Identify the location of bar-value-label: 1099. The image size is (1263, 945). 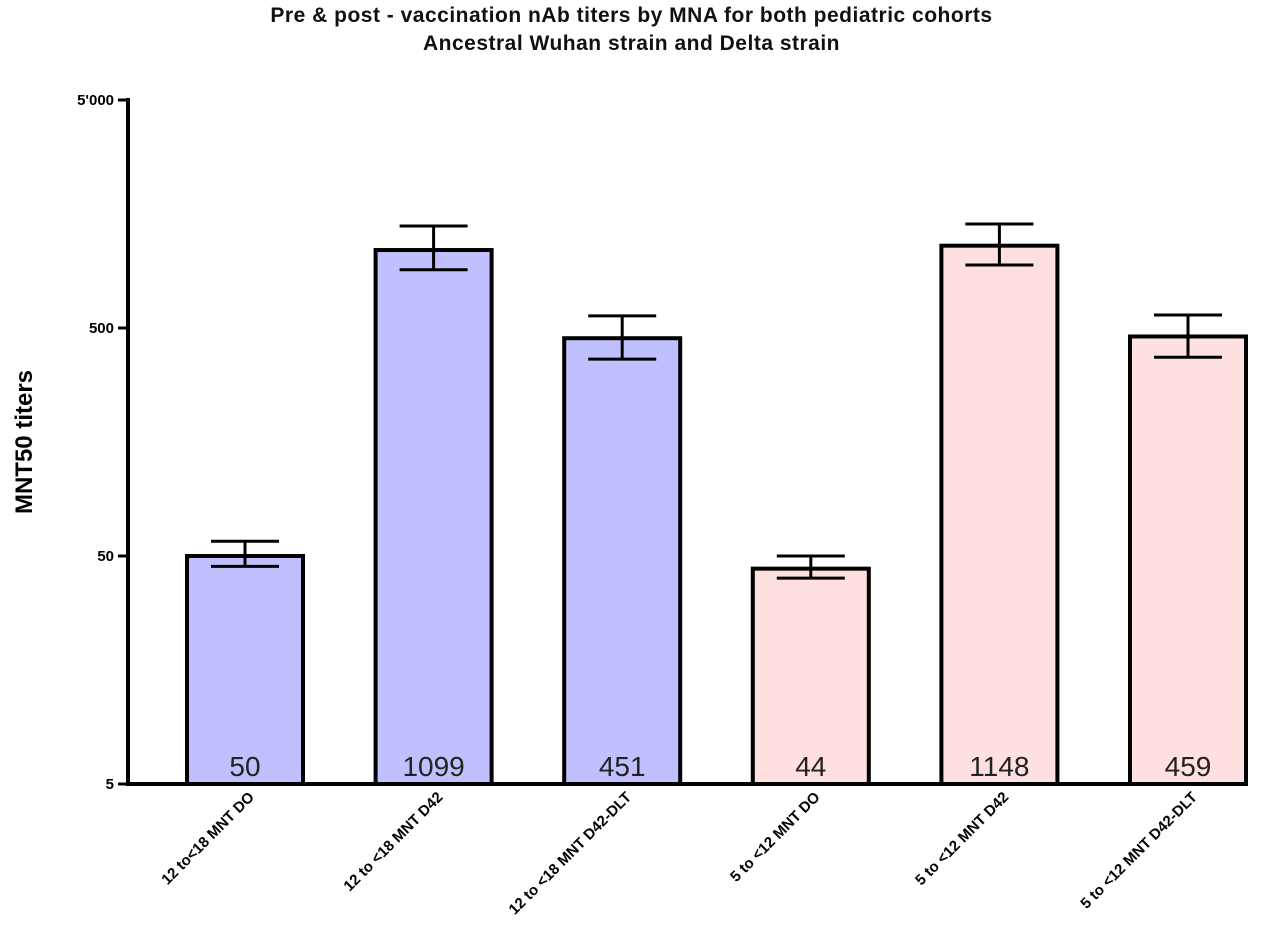
(433, 766).